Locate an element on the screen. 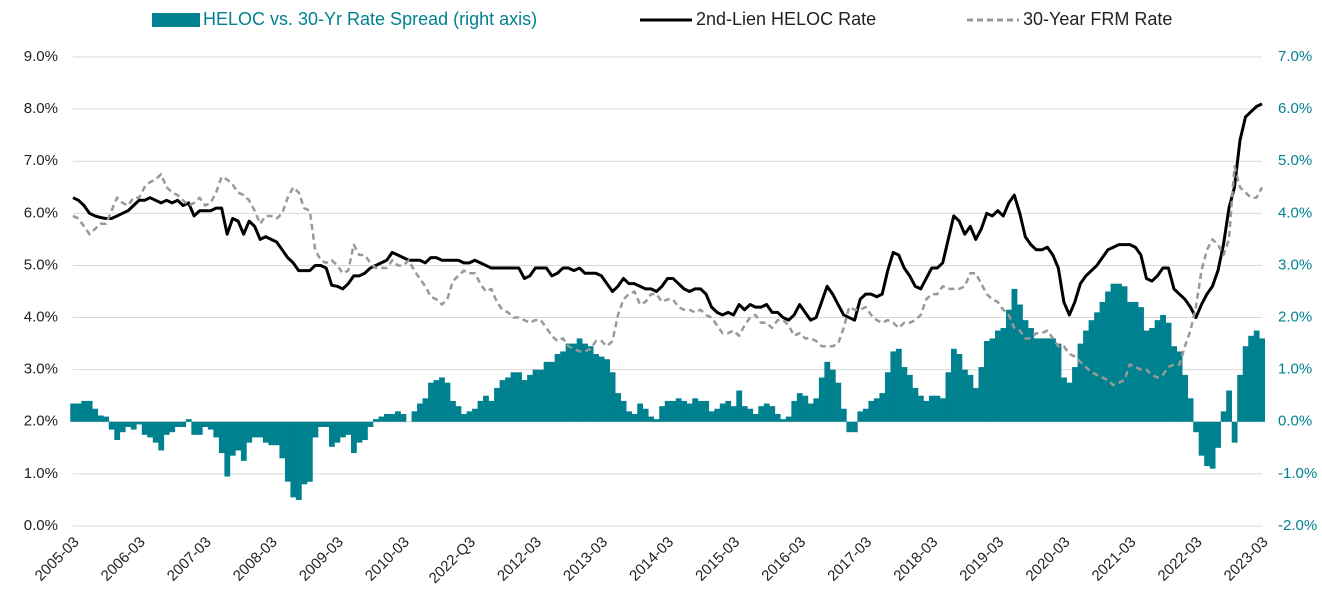 Image resolution: width=1322 pixels, height=598 pixels. y2-tick-label: 4.0% is located at coordinates (1295, 212).